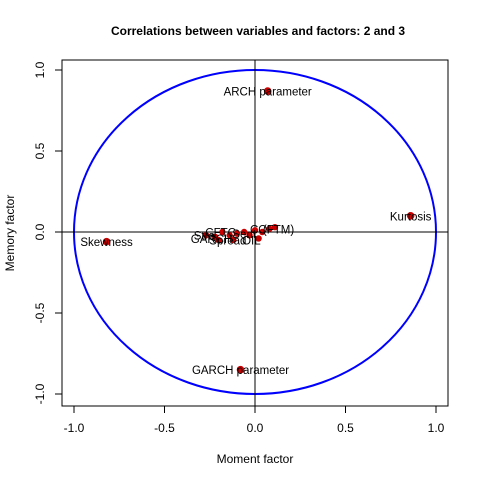  I want to click on y-tick-label: 0.5, so click(40, 150).